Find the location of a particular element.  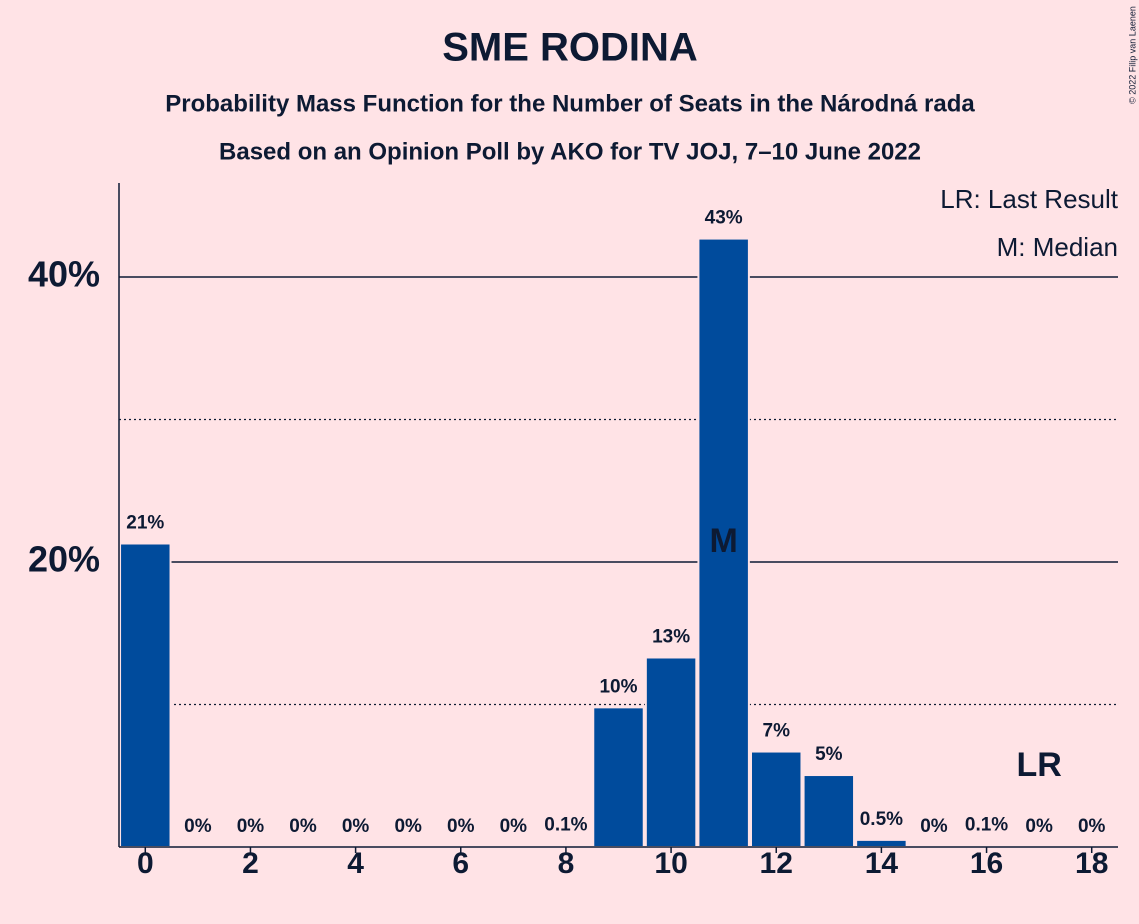

legend-entry: LR: Last Result is located at coordinates (1029, 199).